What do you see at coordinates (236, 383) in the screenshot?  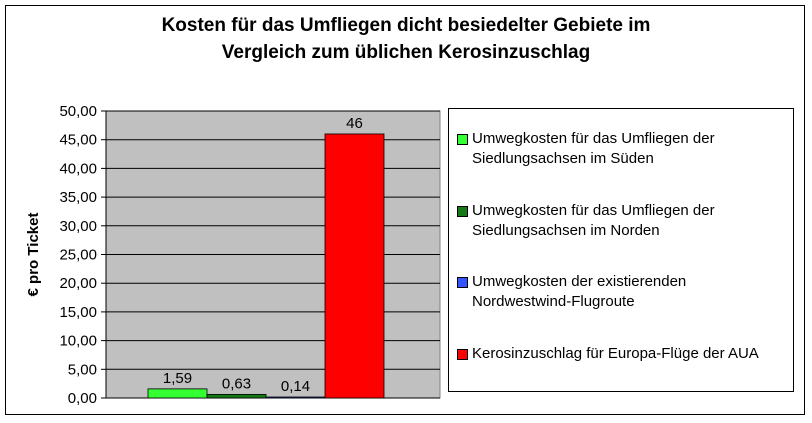 I see `data-label-2: 0,63` at bounding box center [236, 383].